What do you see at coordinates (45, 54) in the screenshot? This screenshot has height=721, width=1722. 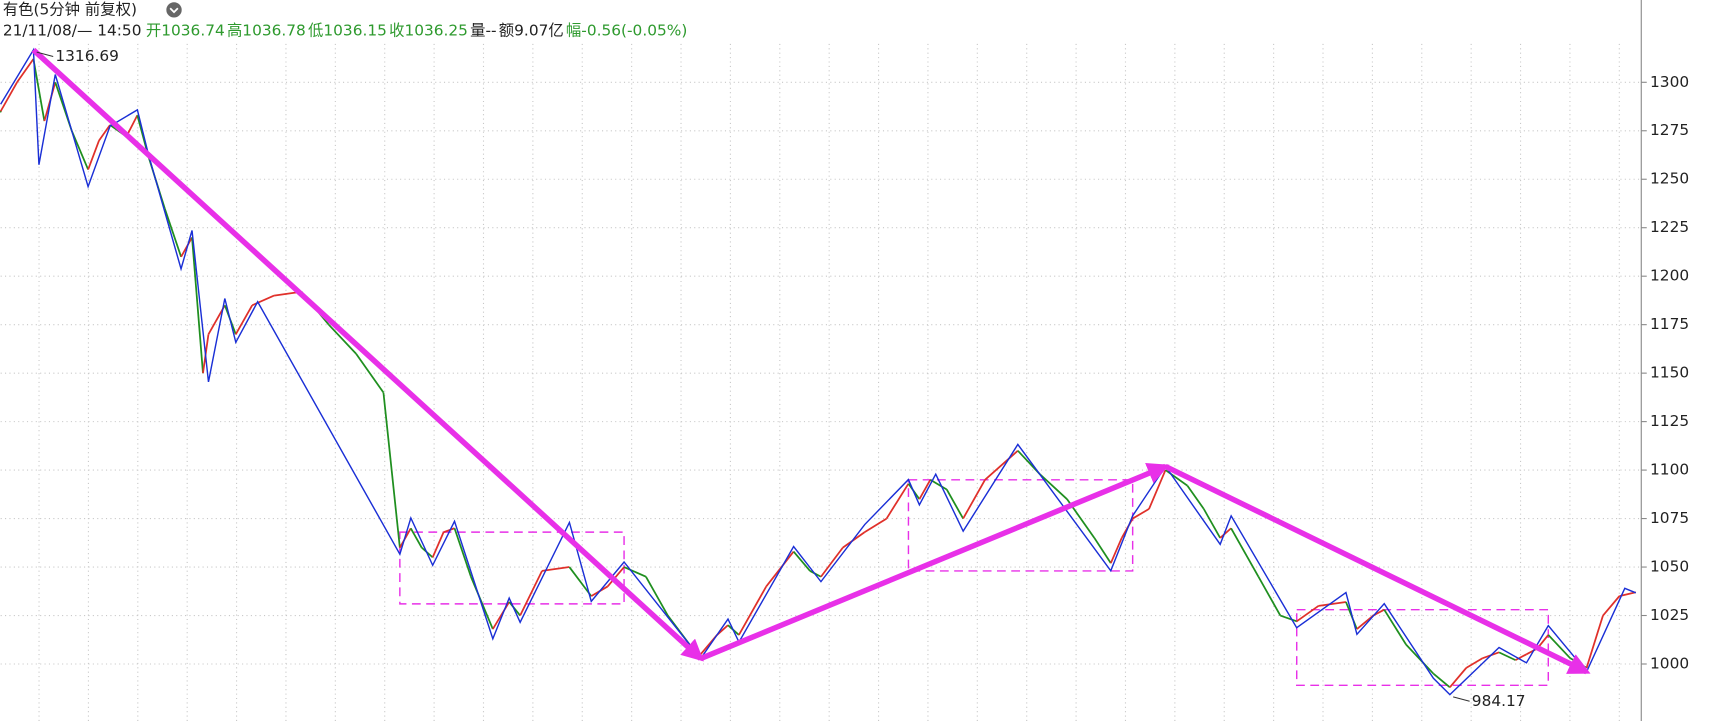 I see `high-label-pointer` at bounding box center [45, 54].